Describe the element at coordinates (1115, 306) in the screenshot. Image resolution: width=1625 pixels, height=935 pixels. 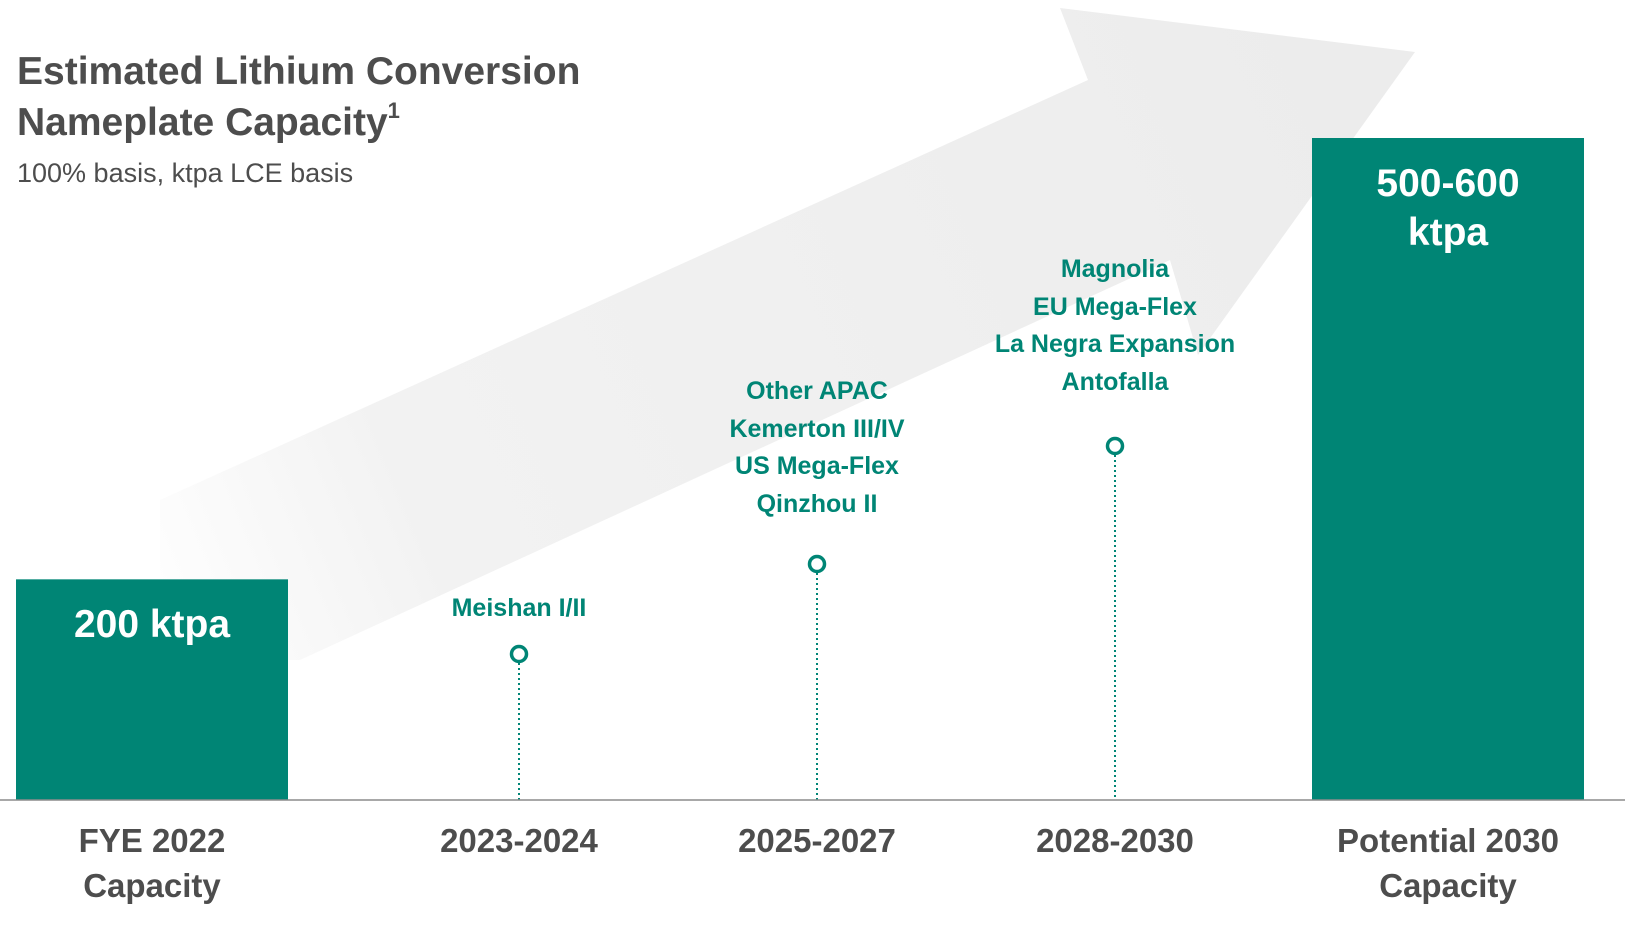
I see `milestone-project-2-1: EU Mega-Flex` at that location.